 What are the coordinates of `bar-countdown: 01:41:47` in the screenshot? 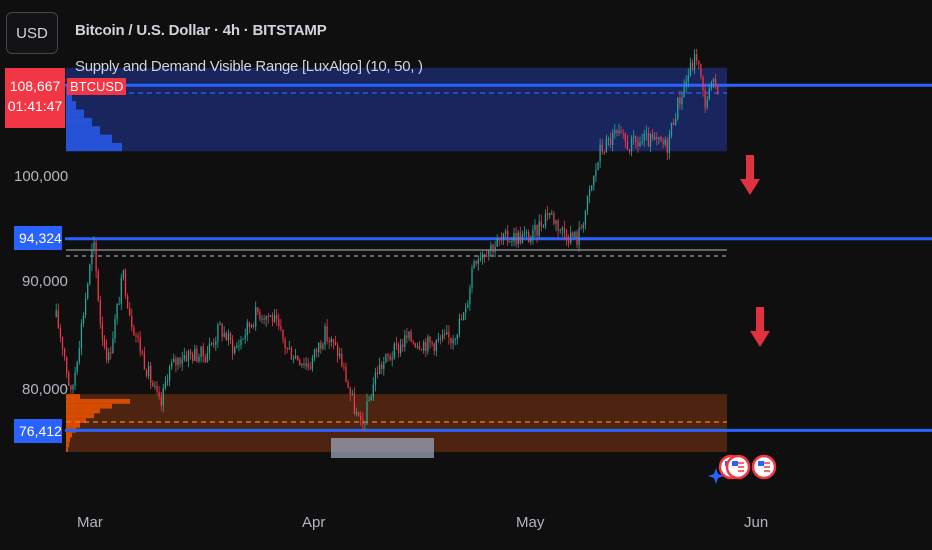 It's located at (35, 106).